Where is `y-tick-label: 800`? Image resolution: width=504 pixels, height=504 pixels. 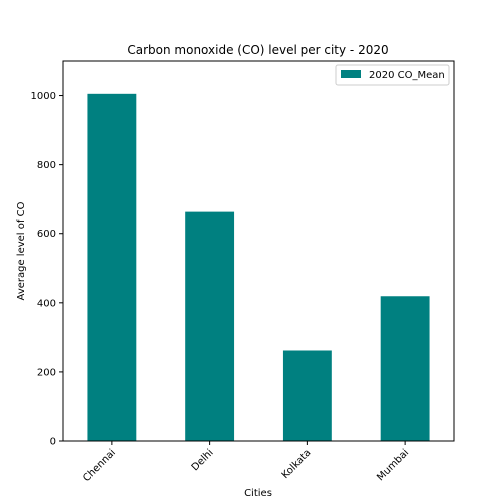 y-tick-label: 800 is located at coordinates (46, 165).